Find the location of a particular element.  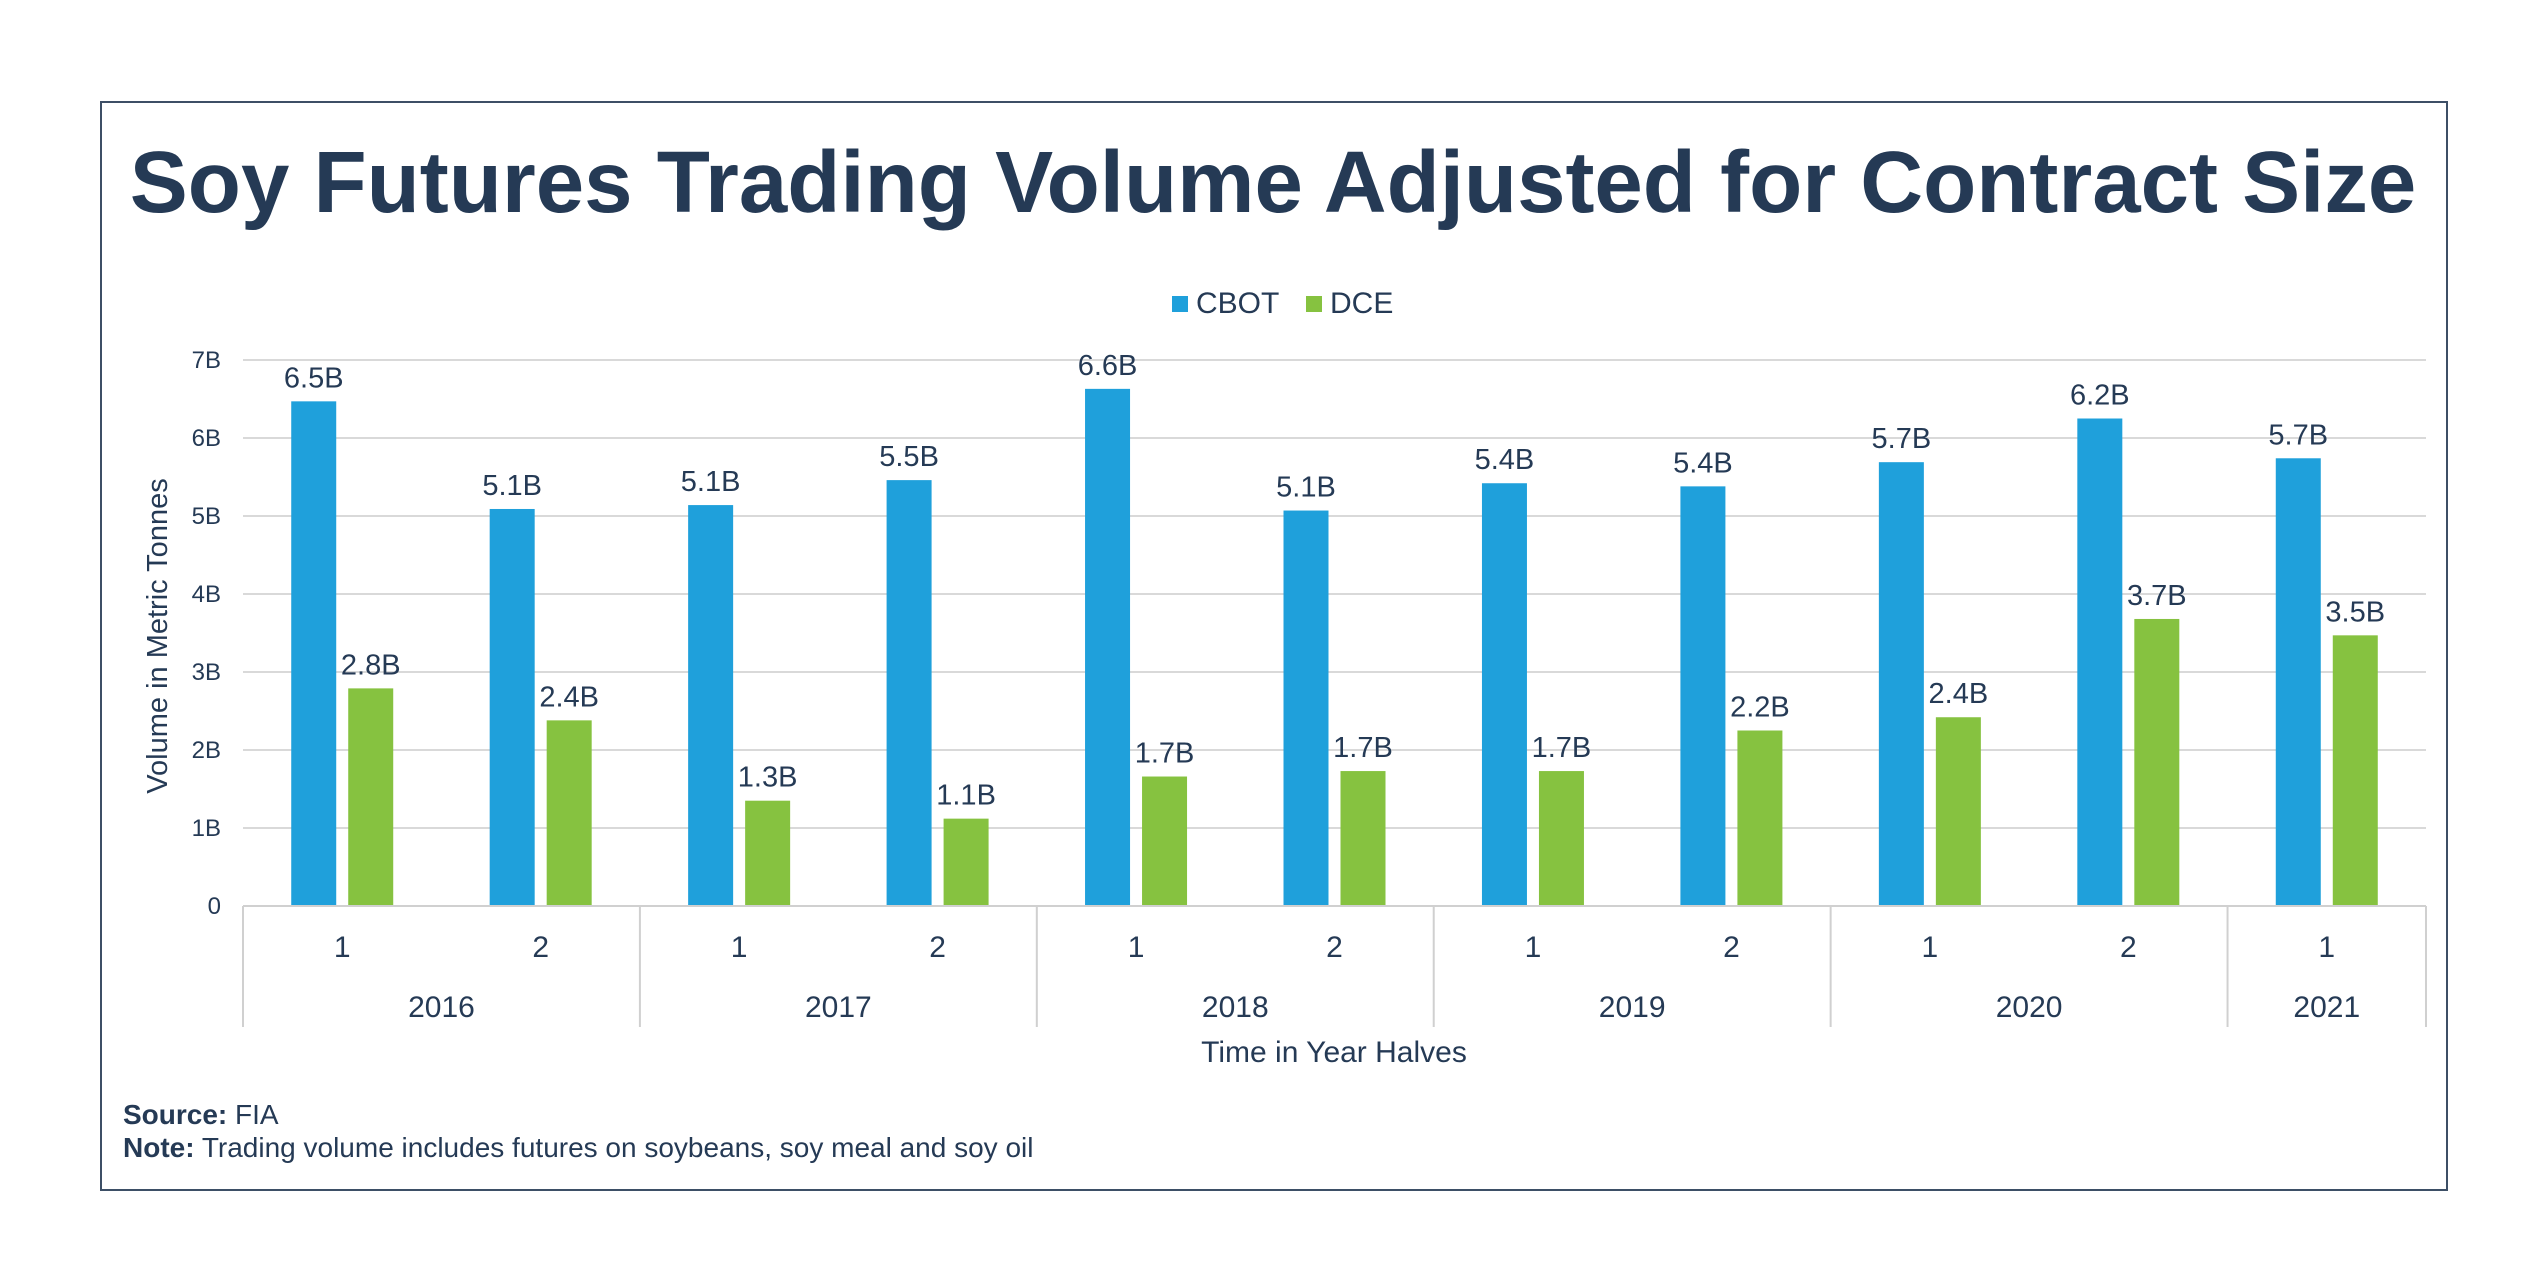

data-label: 6.6B is located at coordinates (1108, 366).